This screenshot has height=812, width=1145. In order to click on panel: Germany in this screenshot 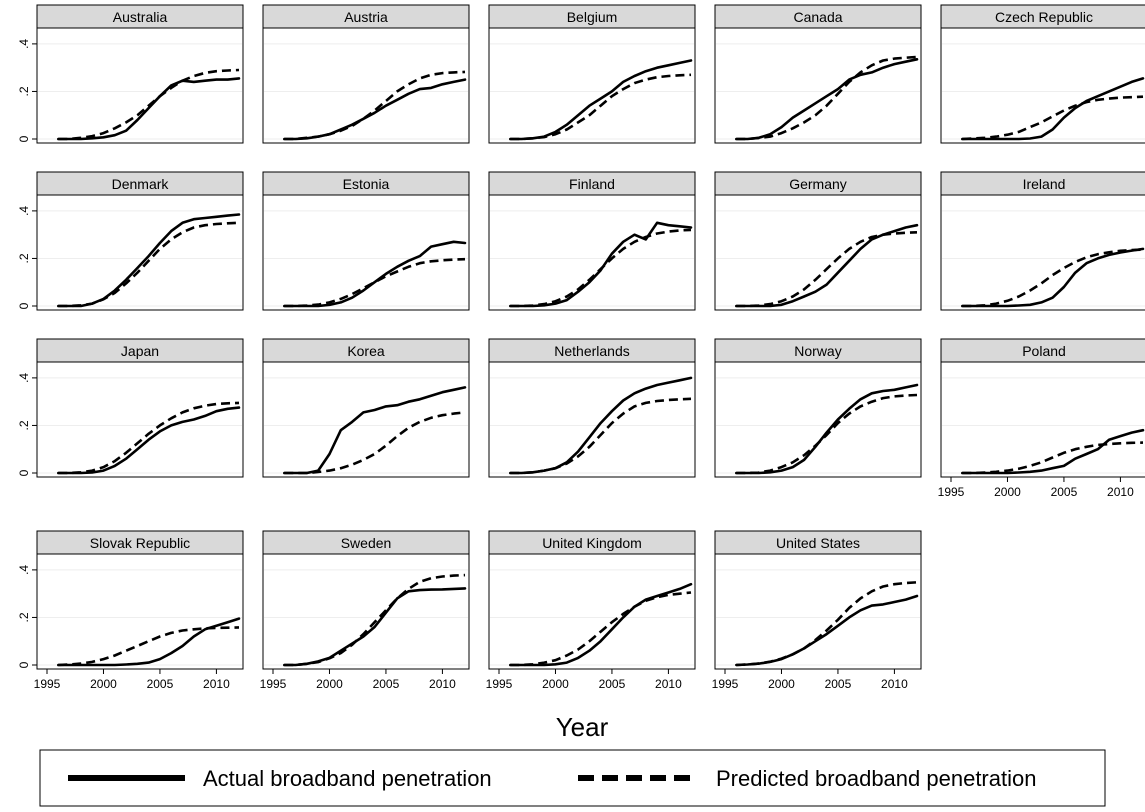, I will do `click(818, 241)`.